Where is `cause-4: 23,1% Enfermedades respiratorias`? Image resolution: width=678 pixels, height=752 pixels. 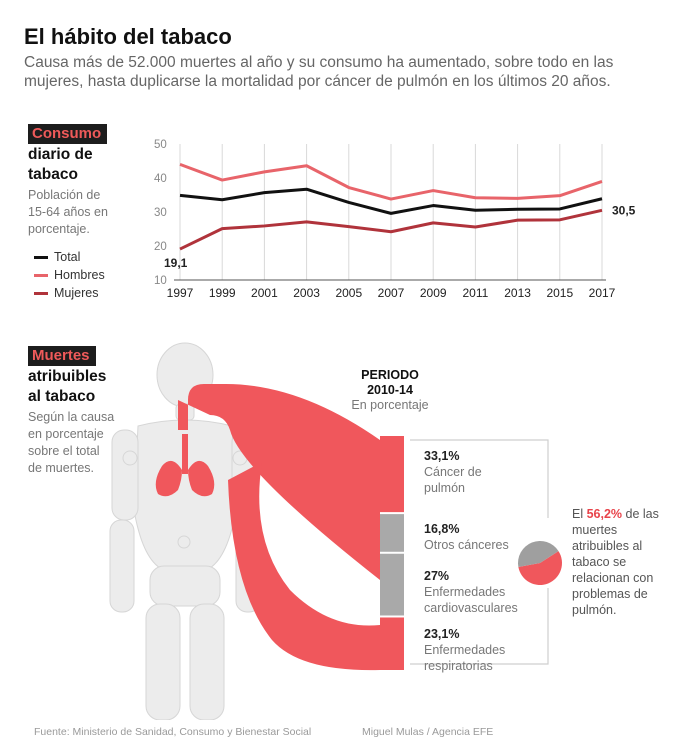
cause-4: 23,1% Enfermedades respiratorias is located at coordinates (464, 650).